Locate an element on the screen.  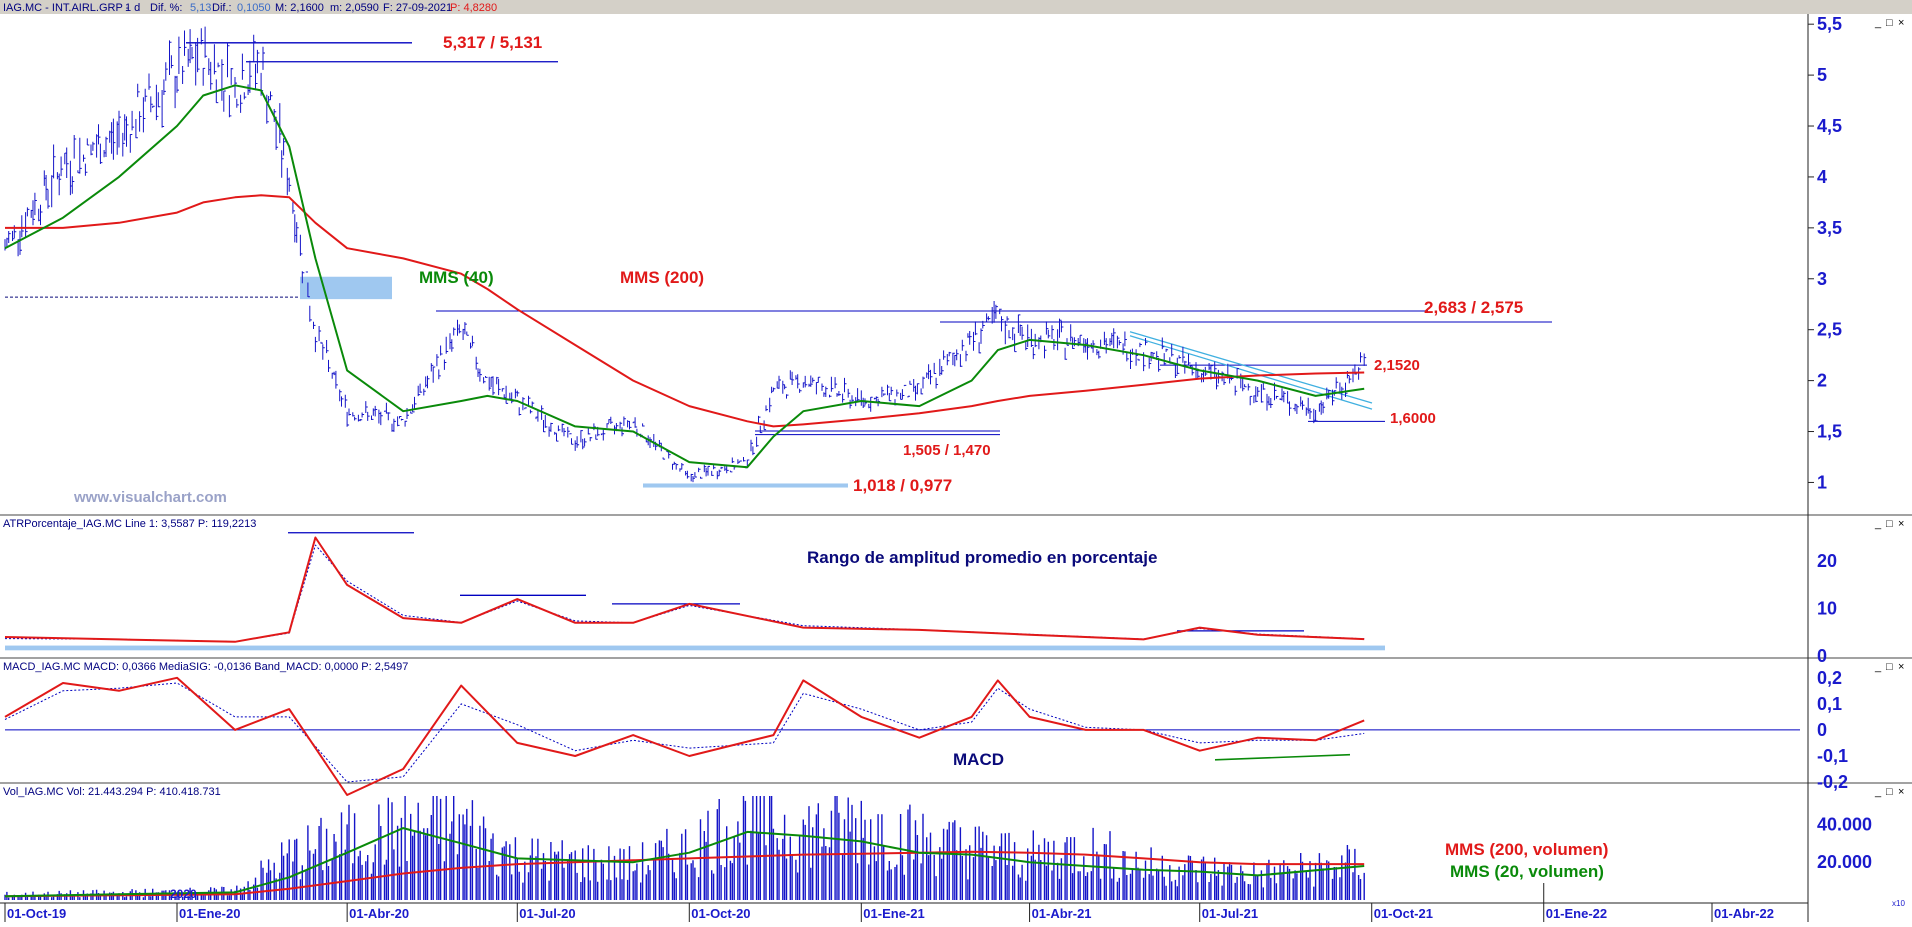
header-price: P: 4,8280 is located at coordinates (473, 8).